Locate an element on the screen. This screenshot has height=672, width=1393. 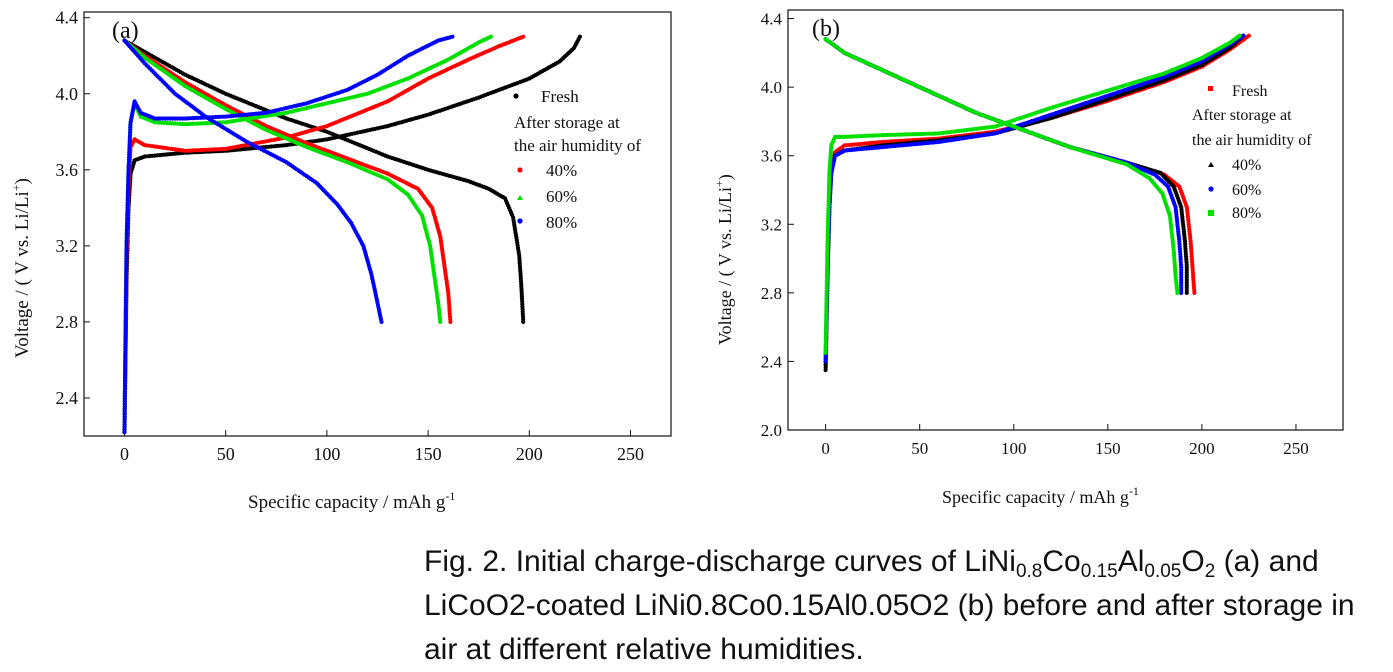
y-tick-label: 2.0 is located at coordinates (771, 430).